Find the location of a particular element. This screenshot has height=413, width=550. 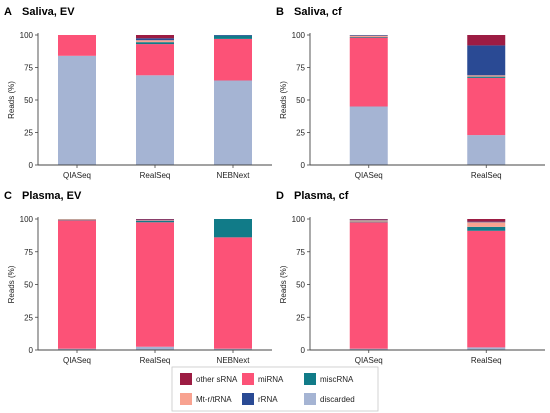

legend-frame is located at coordinates (275, 389).